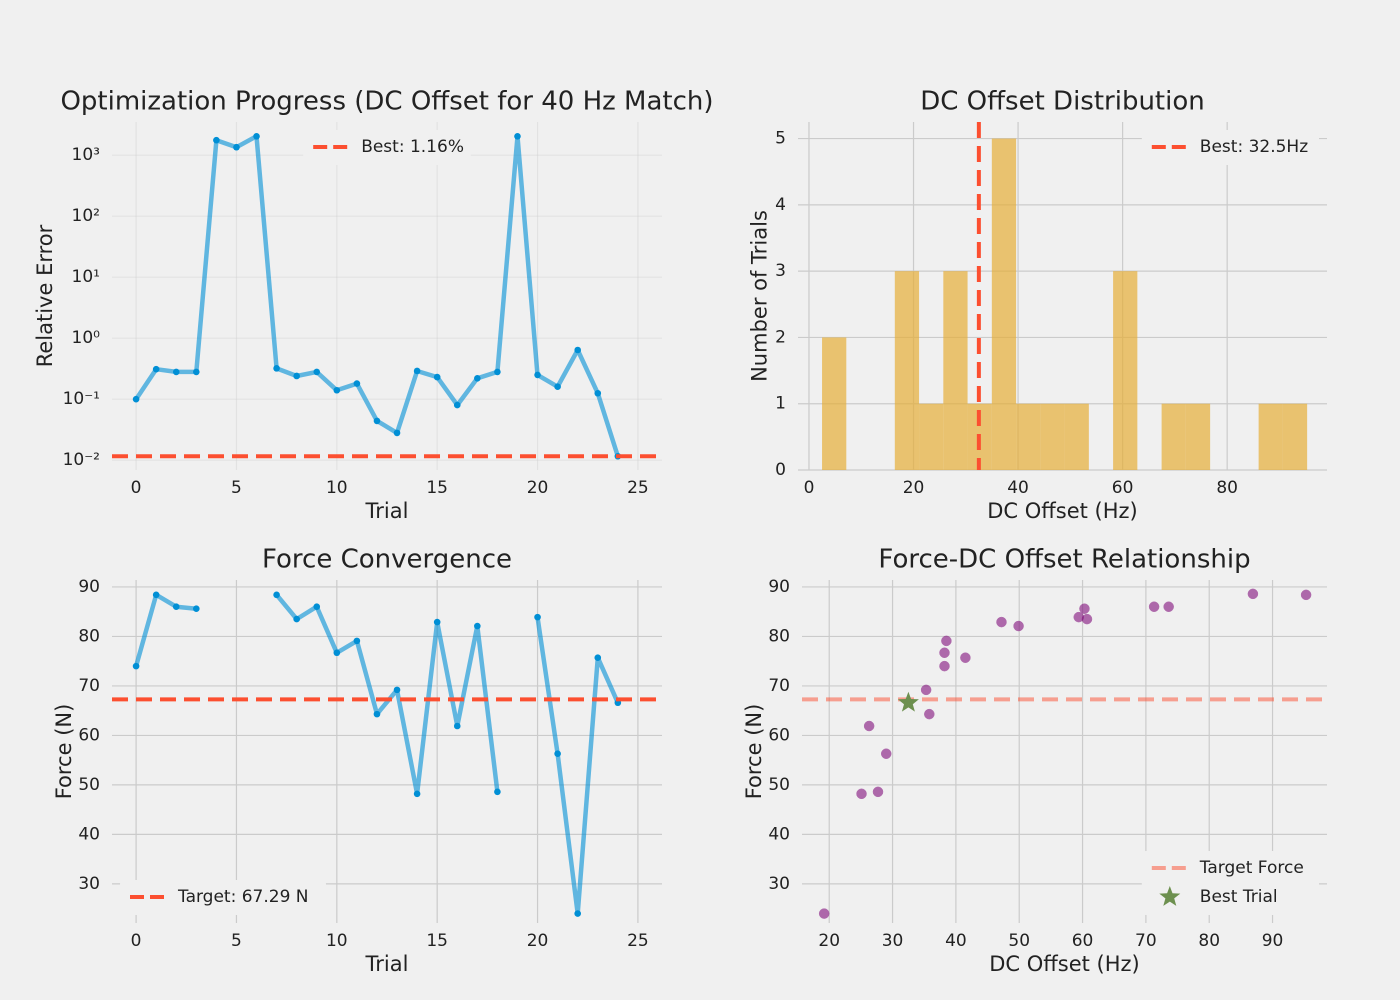 Image resolution: width=1400 pixels, height=1000 pixels. What do you see at coordinates (780, 271) in the screenshot?
I see `y-tick-label: 3` at bounding box center [780, 271].